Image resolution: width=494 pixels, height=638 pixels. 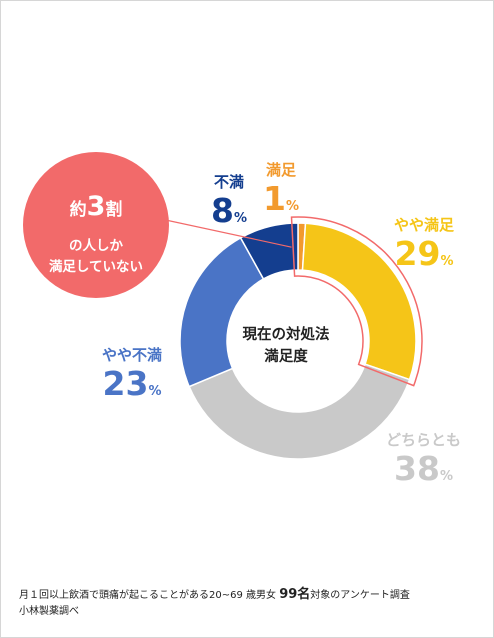 I want to click on label-satisfied-unit: %, so click(x=292, y=206).